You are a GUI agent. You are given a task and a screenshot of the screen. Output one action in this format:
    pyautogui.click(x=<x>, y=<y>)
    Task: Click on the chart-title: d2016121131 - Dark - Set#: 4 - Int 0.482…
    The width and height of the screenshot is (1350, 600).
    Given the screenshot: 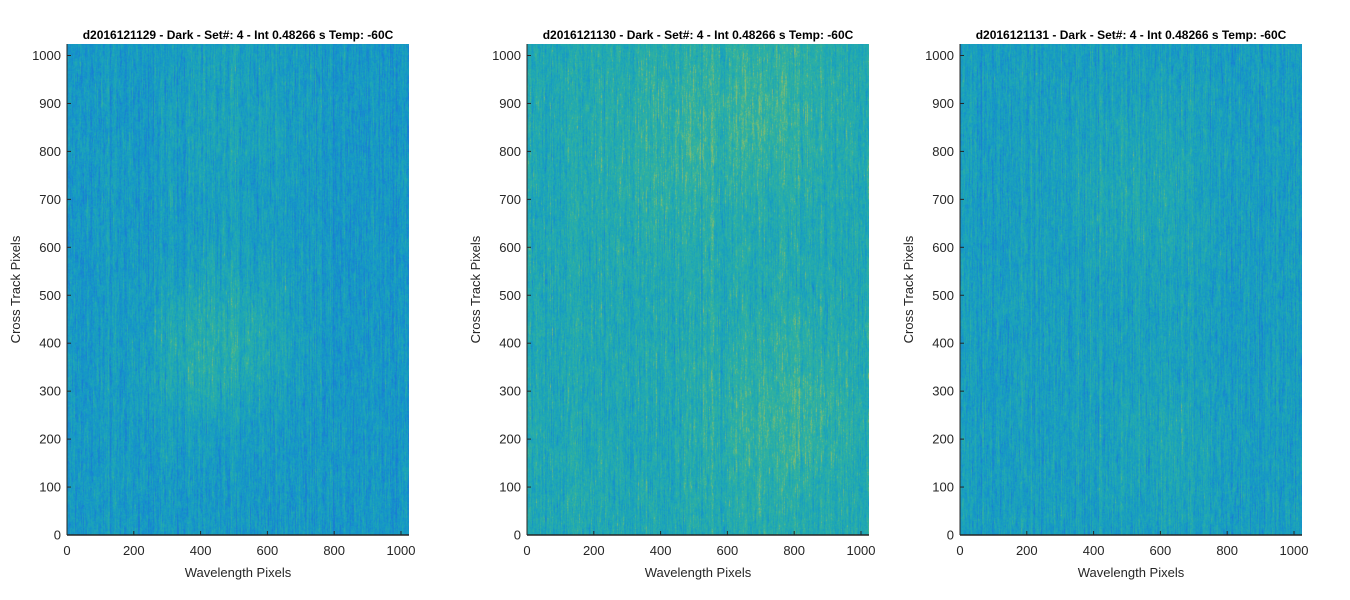 What is the action you would take?
    pyautogui.click(x=1131, y=35)
    